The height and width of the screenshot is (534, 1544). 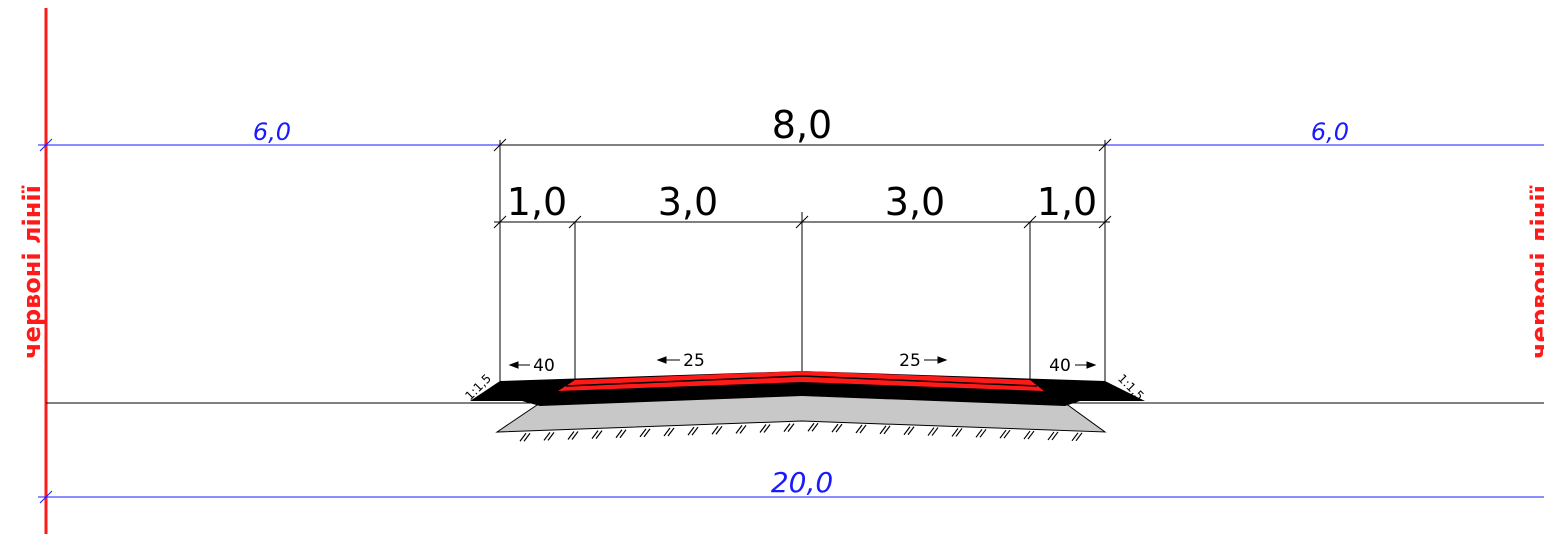 I want to click on slope-arrows, so click(x=802, y=362).